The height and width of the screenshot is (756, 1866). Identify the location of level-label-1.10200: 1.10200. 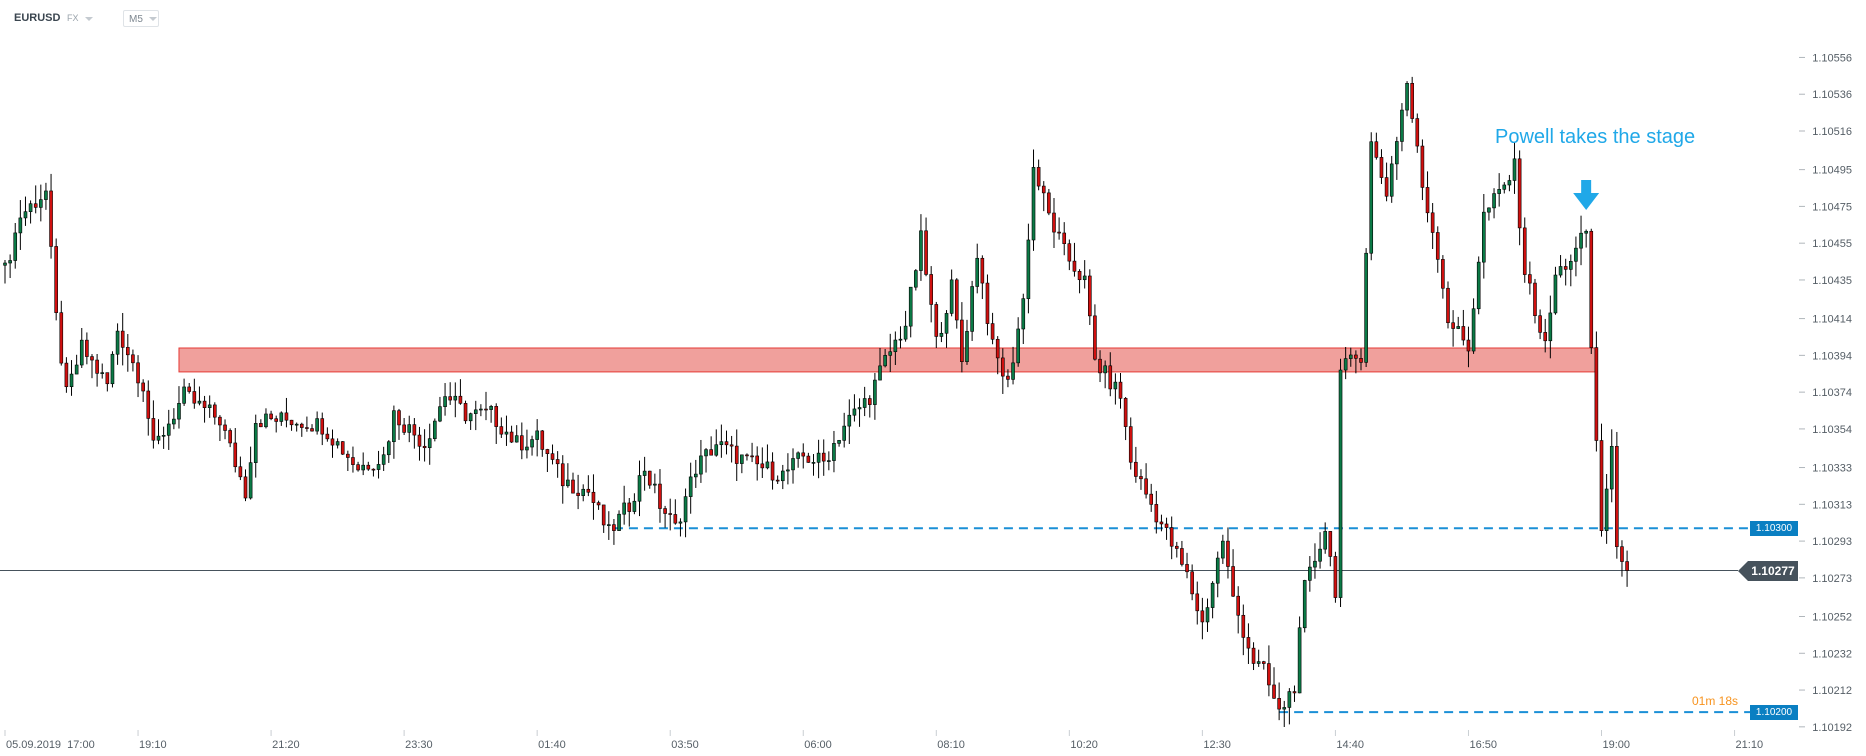
(1774, 712).